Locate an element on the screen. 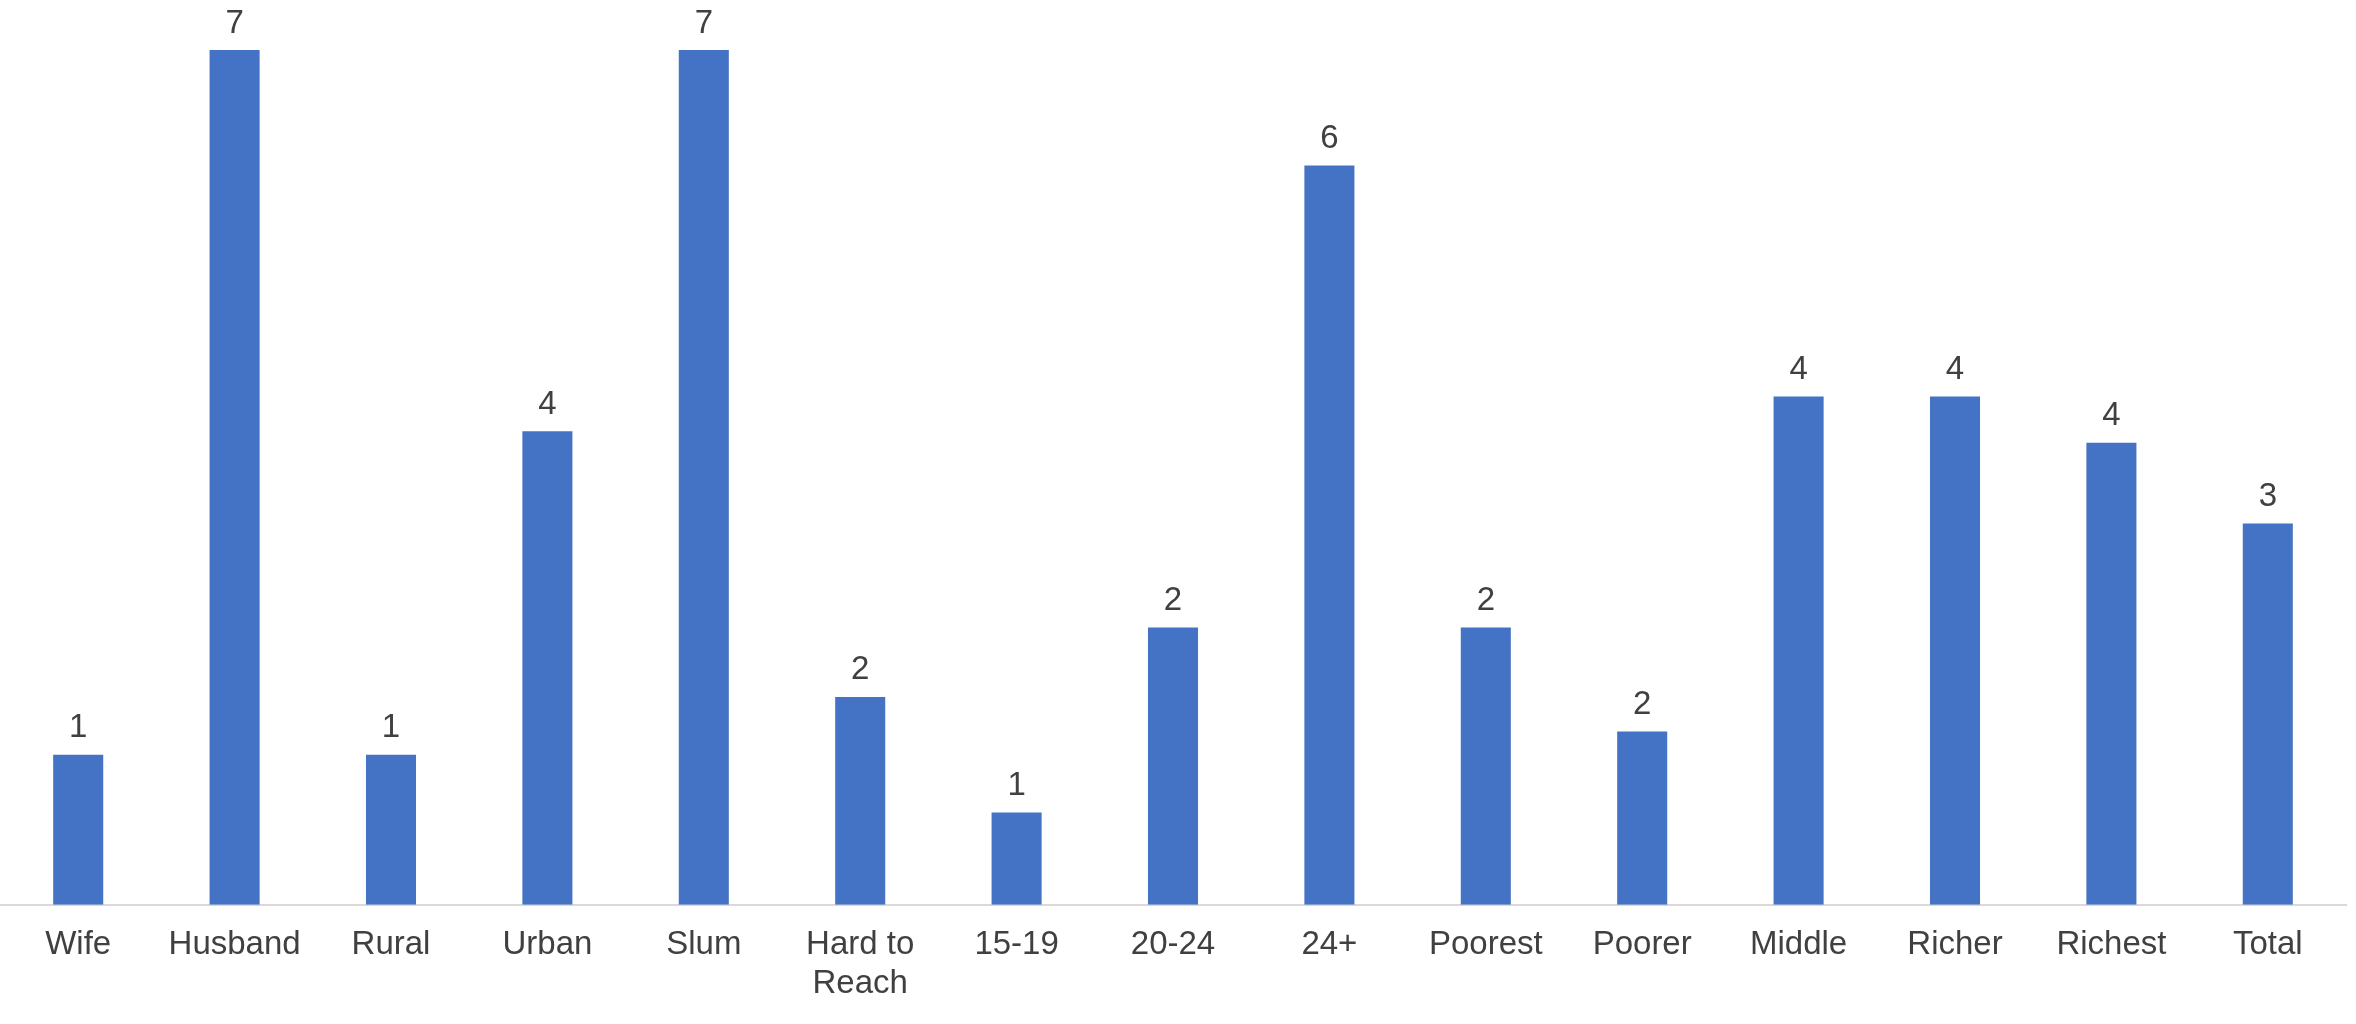 This screenshot has height=1024, width=2356. x-tick-label: Urban is located at coordinates (547, 942).